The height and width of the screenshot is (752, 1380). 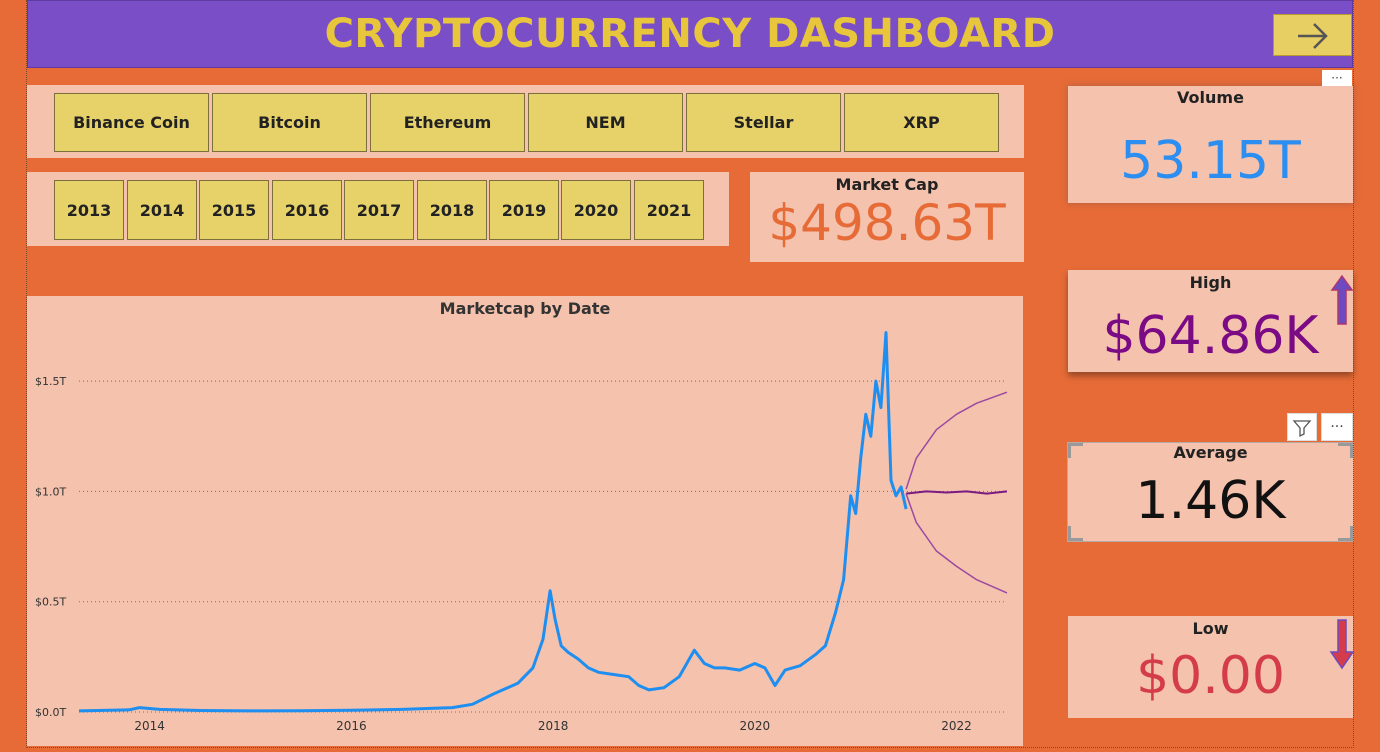 What do you see at coordinates (921, 122) in the screenshot?
I see `coin-option-xrp: XRP` at bounding box center [921, 122].